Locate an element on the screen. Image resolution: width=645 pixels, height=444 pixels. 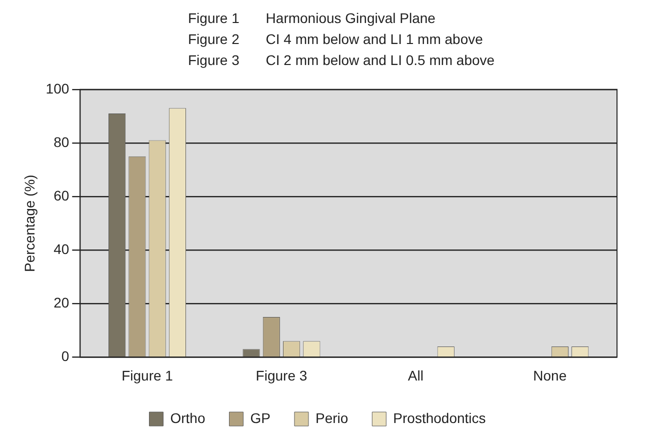
caption: Figure 3 CI 2 mm below and LI 0.5 mm above is located at coordinates (342, 60).